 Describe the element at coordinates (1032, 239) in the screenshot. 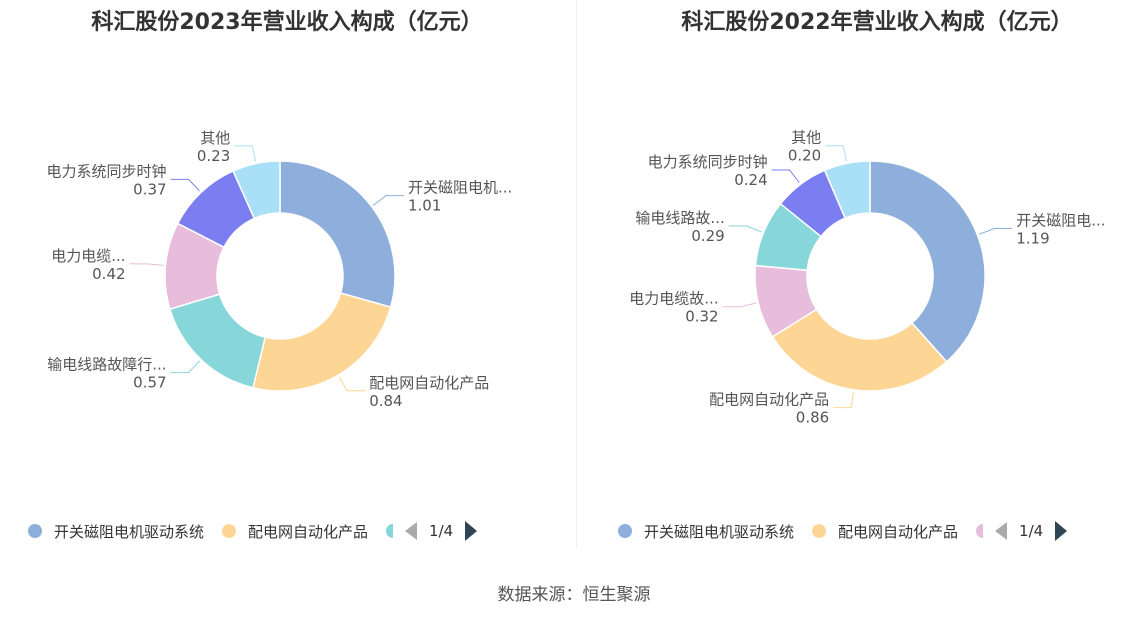

I see `slice-value: 1.19` at that location.